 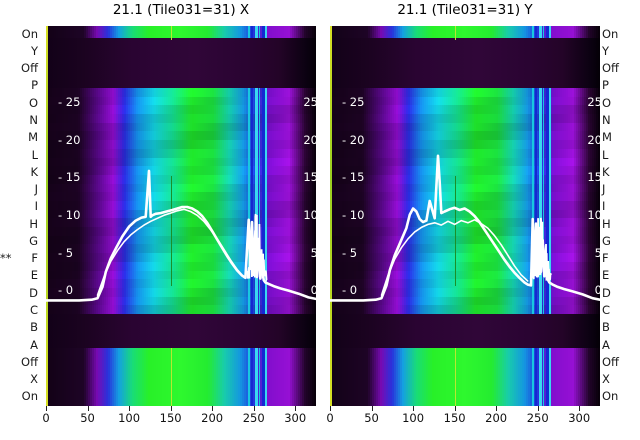 What do you see at coordinates (606, 292) in the screenshot?
I see `edge-label-right-d-15: D` at bounding box center [606, 292].